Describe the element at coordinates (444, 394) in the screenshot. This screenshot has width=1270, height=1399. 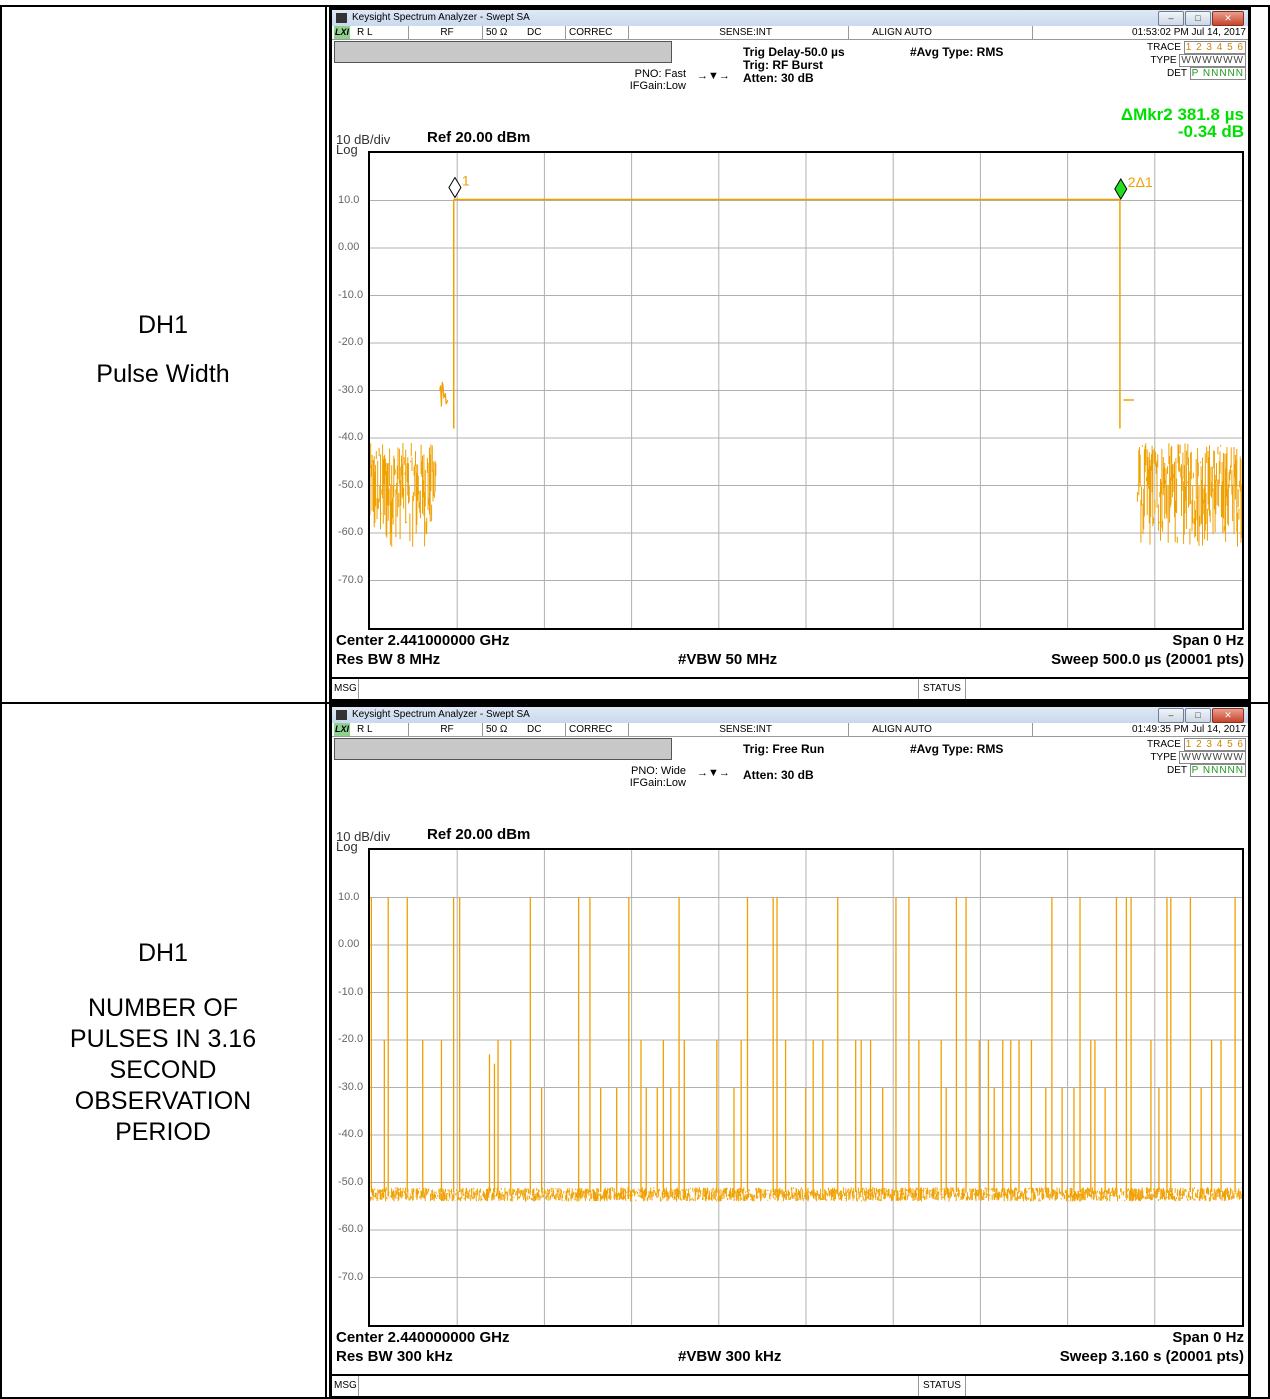
I see `trace-edge-segment` at that location.